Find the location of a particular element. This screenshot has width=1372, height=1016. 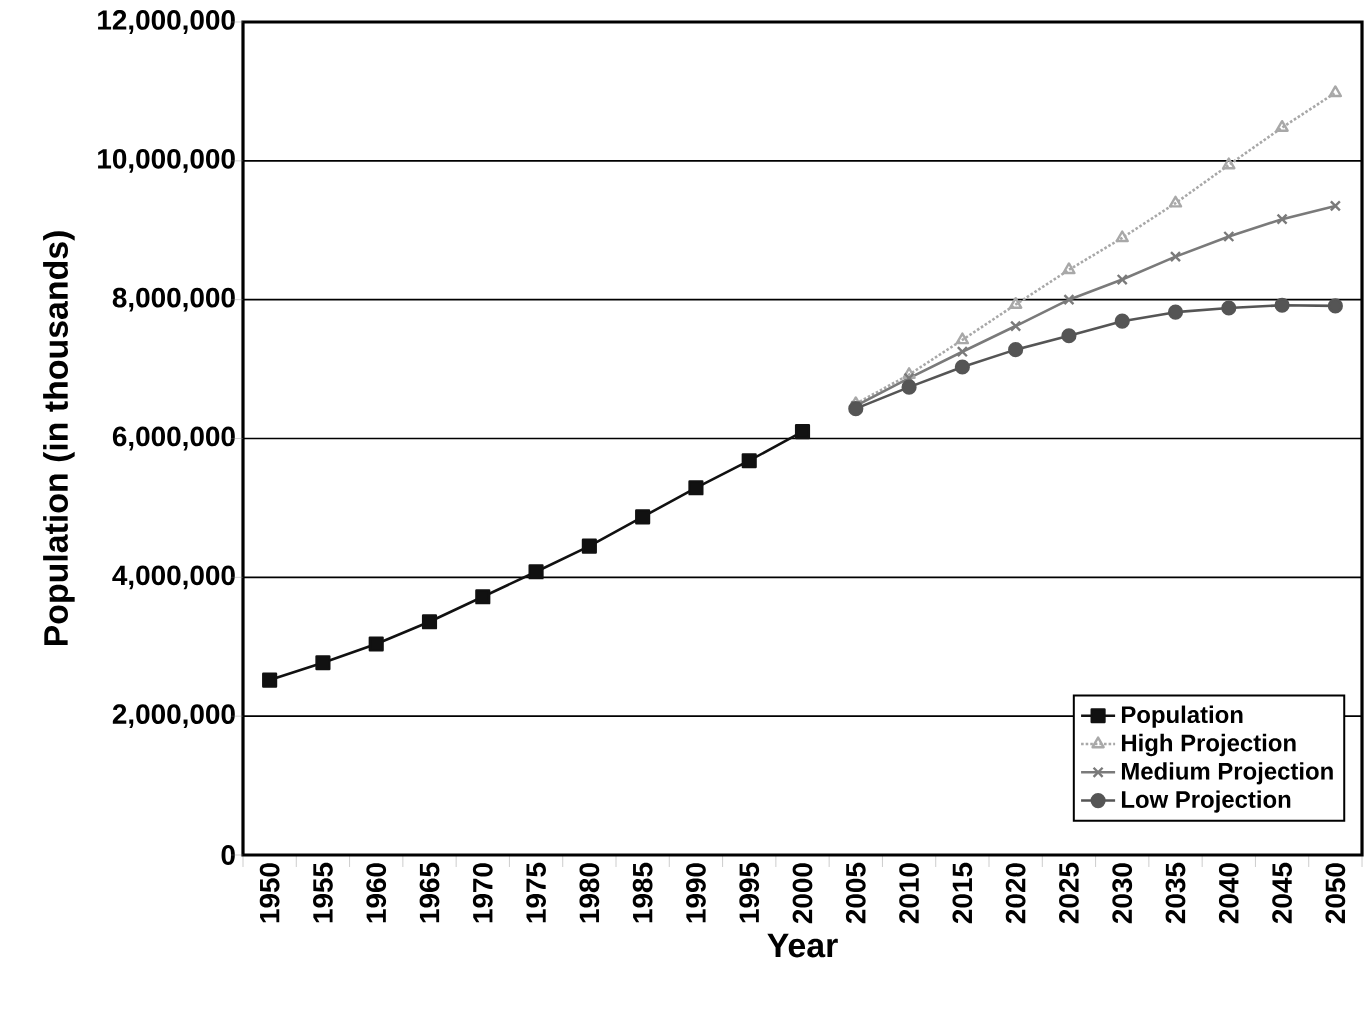

x-tick-label: 2025 is located at coordinates (1069, 893).